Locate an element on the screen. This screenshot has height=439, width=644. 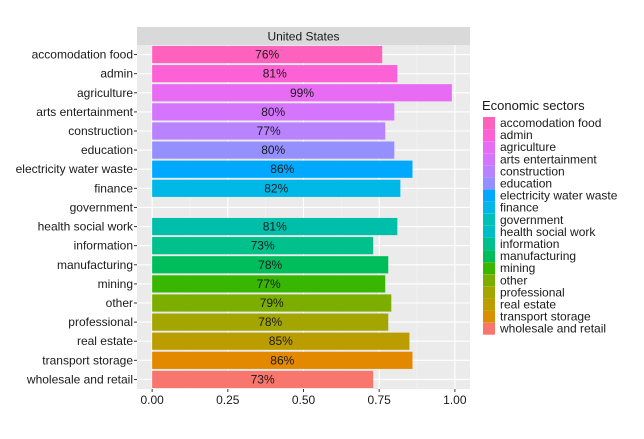
x-tick-label: 0.75 is located at coordinates (380, 400).